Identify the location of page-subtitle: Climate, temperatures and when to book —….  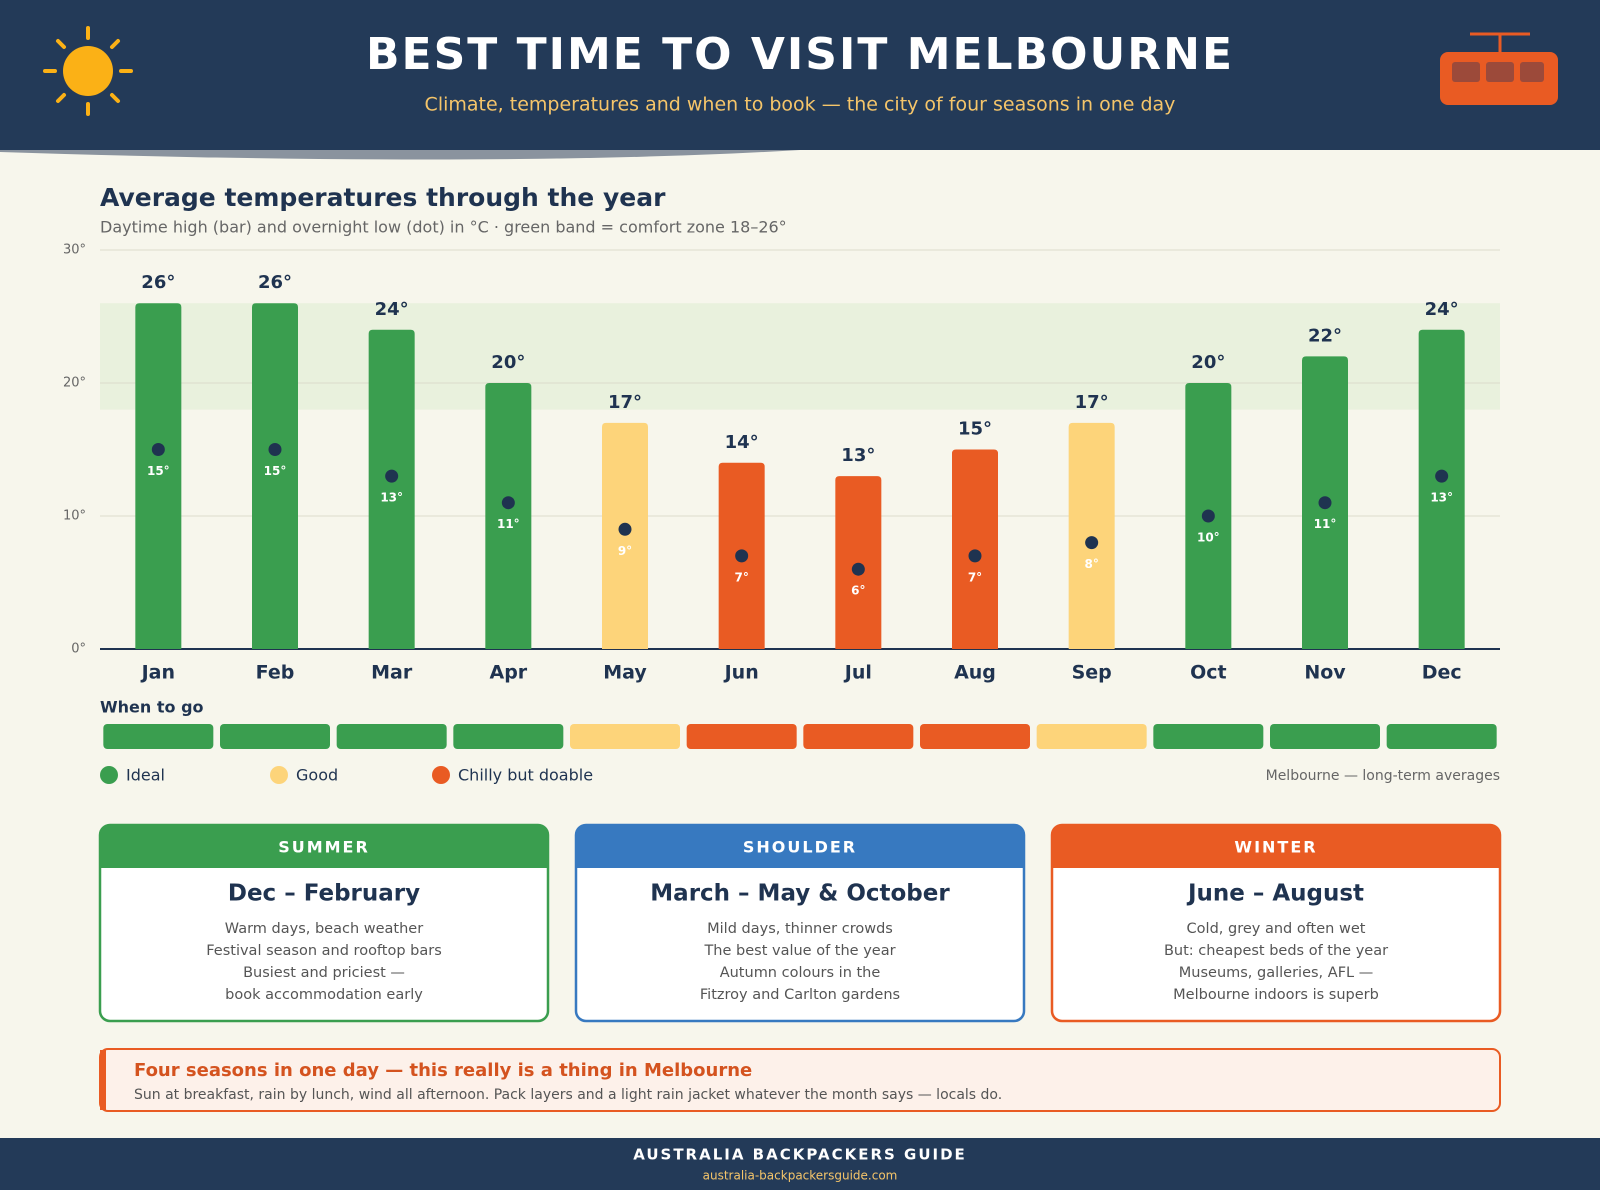
(800, 105).